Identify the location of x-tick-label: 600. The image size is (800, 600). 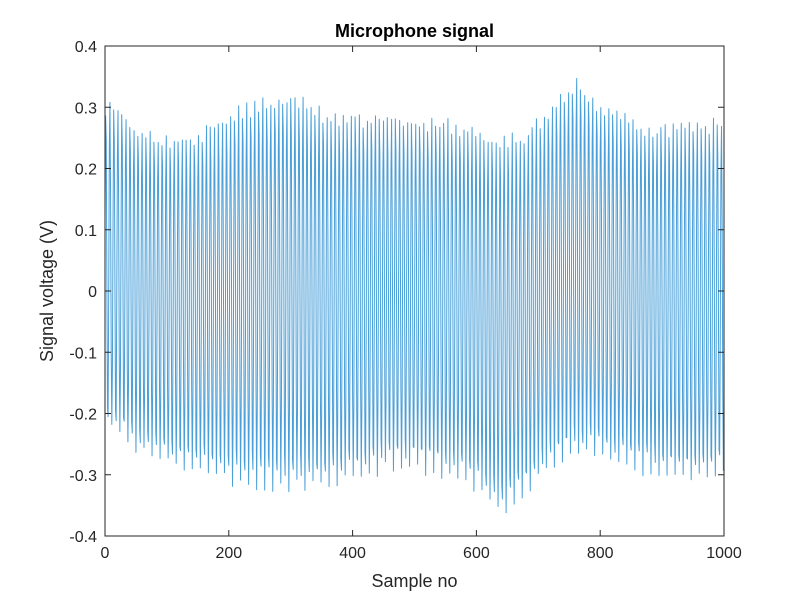
(476, 553).